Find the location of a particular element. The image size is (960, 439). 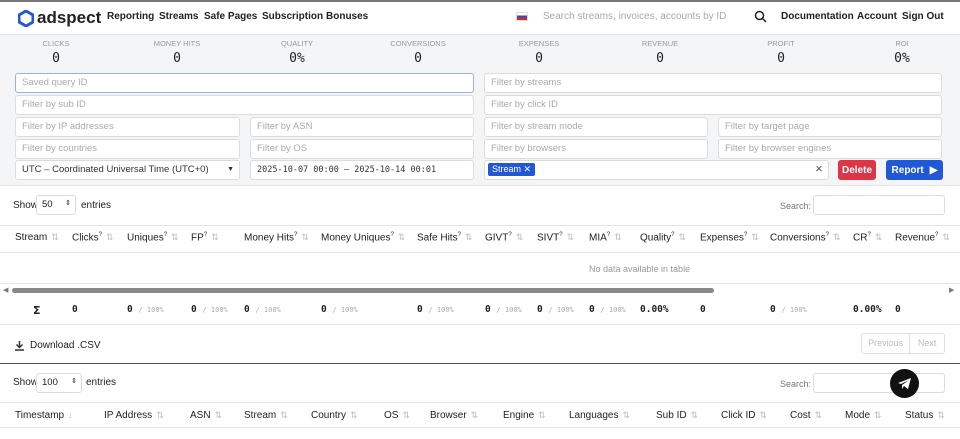

streams-filter: Filter by streams is located at coordinates (713, 83).